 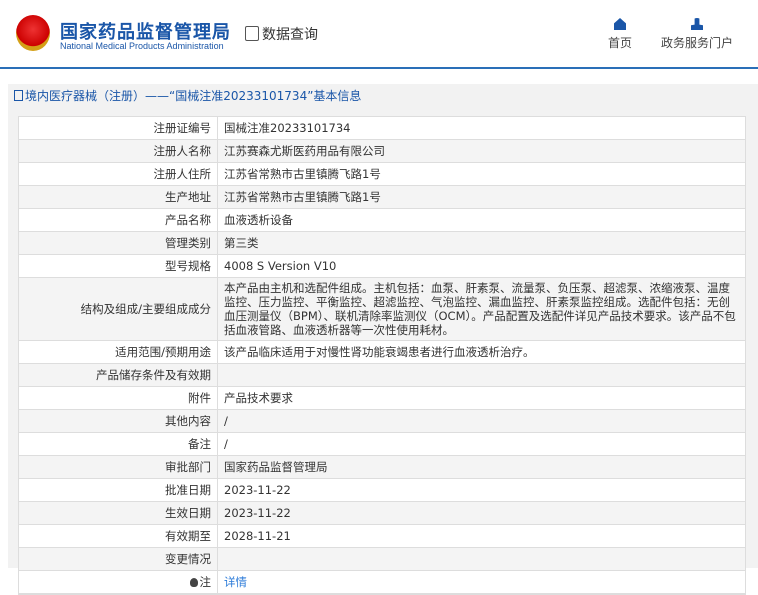 I want to click on row-label-text: 生效日期, so click(x=188, y=513).